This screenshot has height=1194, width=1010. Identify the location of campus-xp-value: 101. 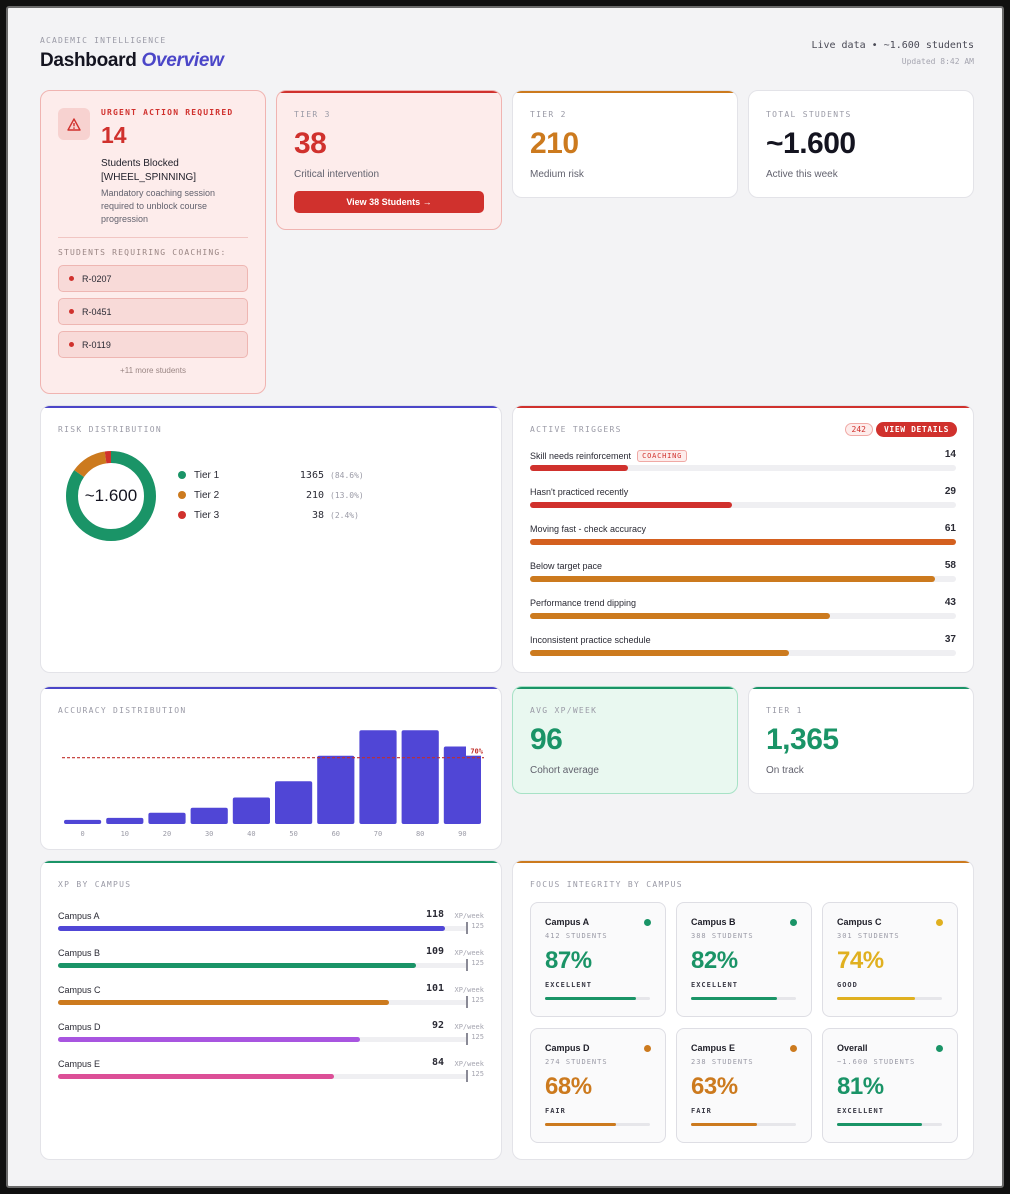
(434, 988).